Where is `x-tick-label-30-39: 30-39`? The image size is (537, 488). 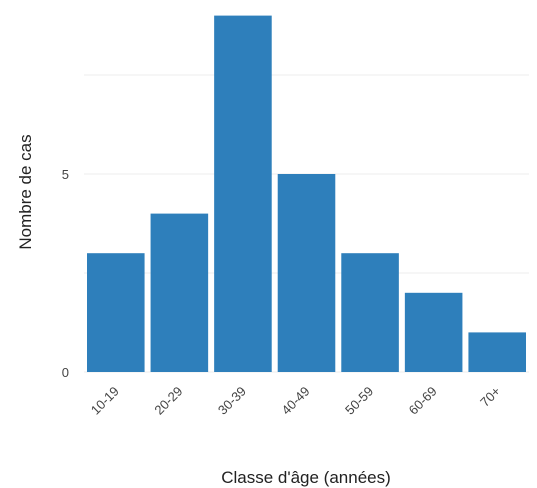
x-tick-label-30-39: 30-39 is located at coordinates (232, 401).